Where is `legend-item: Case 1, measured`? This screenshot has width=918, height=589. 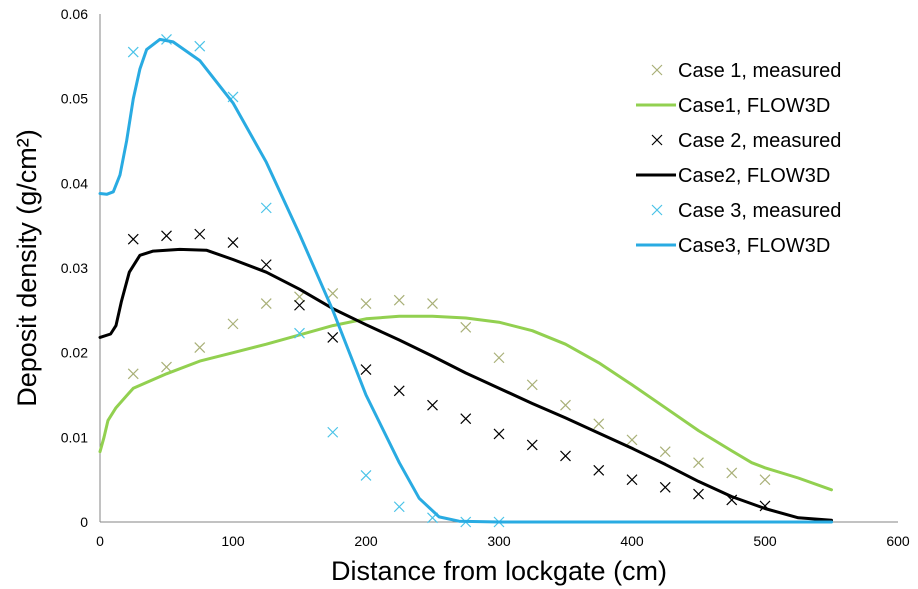
legend-item: Case 1, measured is located at coordinates (746, 71).